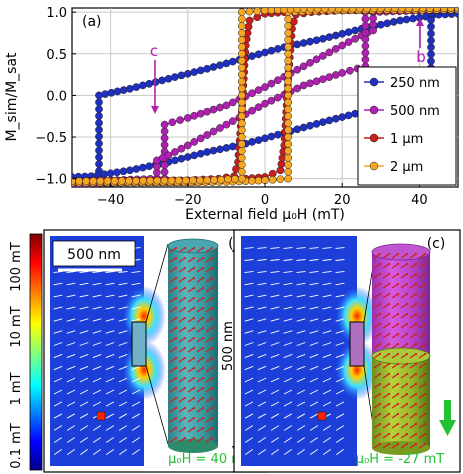 The image size is (463, 474). What do you see at coordinates (419, 200) in the screenshot?
I see `x-tick-label: 40` at bounding box center [419, 200].